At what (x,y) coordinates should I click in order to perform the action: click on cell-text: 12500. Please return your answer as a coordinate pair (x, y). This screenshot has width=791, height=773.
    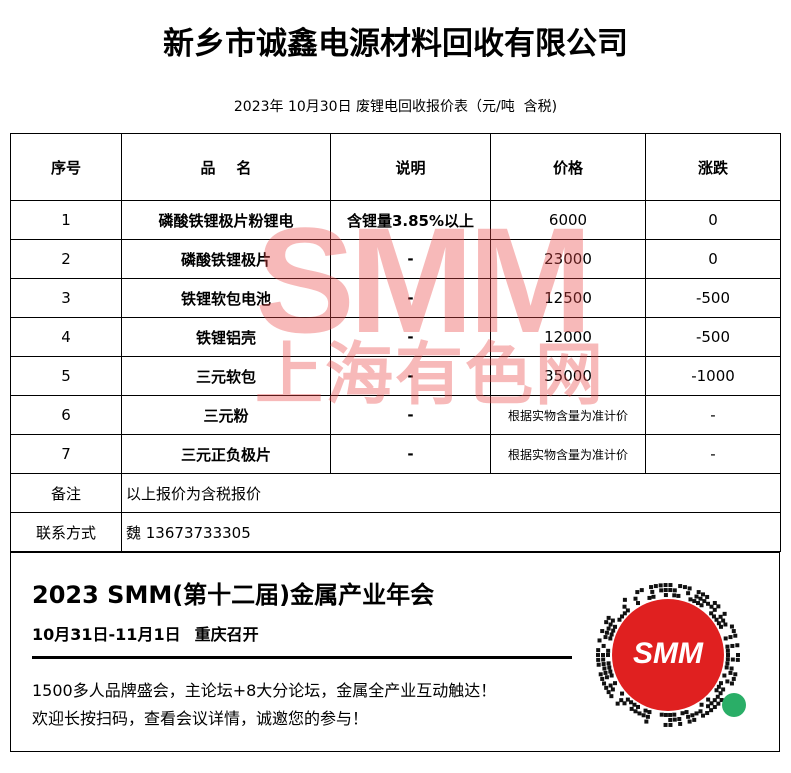
    Looking at the image, I should click on (568, 298).